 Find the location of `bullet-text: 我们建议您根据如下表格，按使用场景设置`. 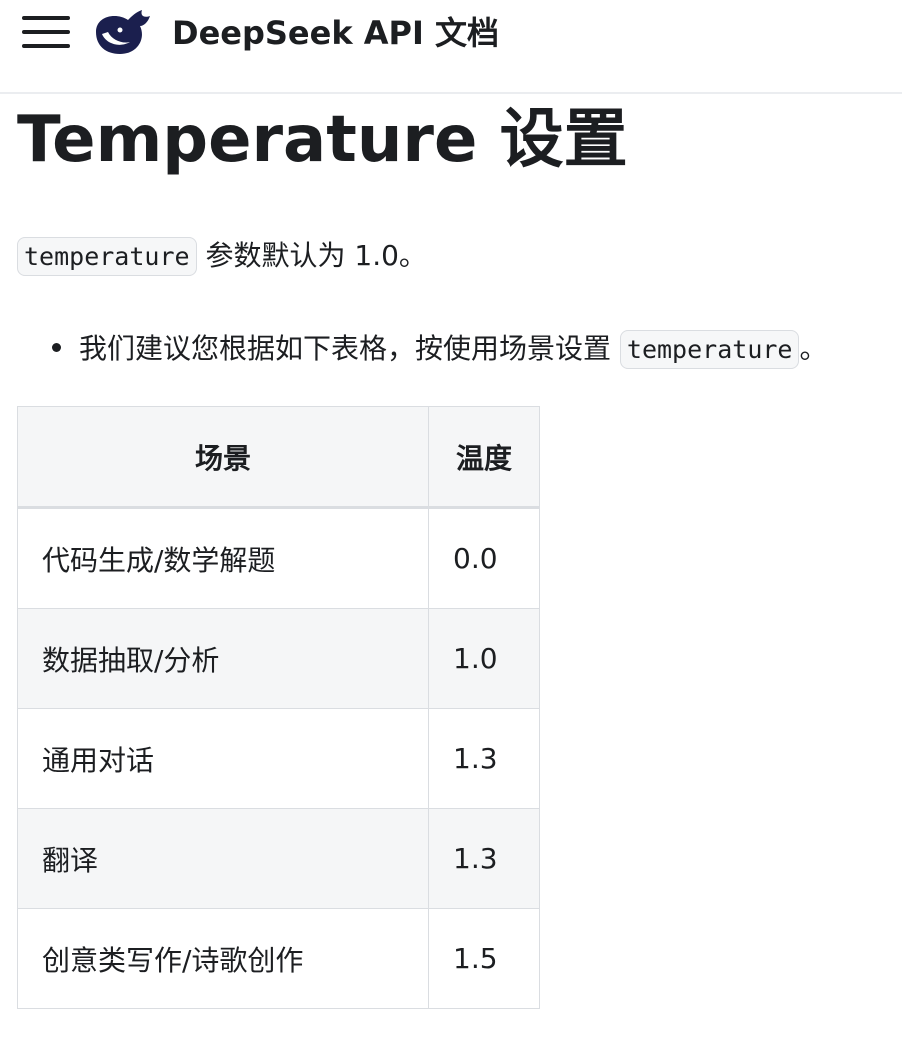

bullet-text: 我们建议您根据如下表格，按使用场景设置 is located at coordinates (349, 348).